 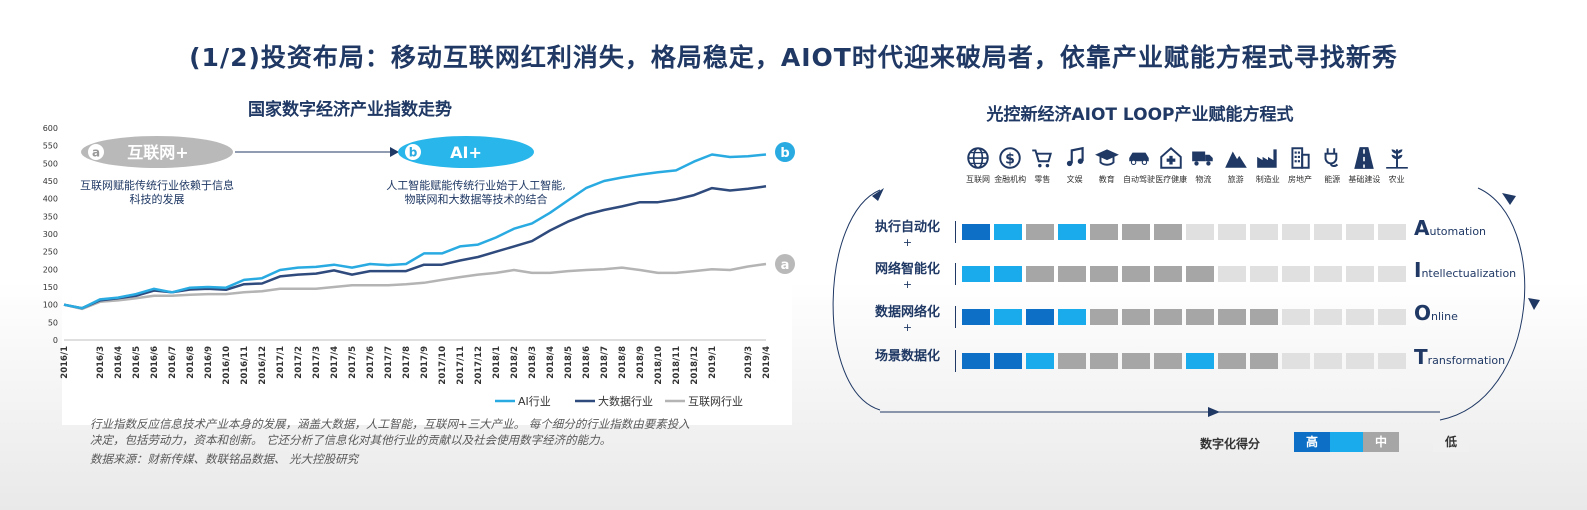 What do you see at coordinates (907, 356) in the screenshot?
I see `row-label: 场景数据化` at bounding box center [907, 356].